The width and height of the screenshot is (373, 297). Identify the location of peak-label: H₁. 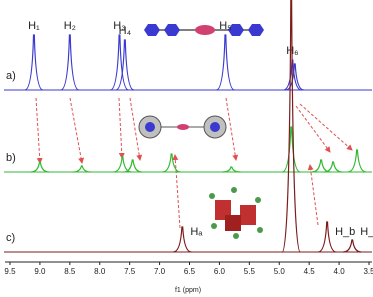
(34, 26).